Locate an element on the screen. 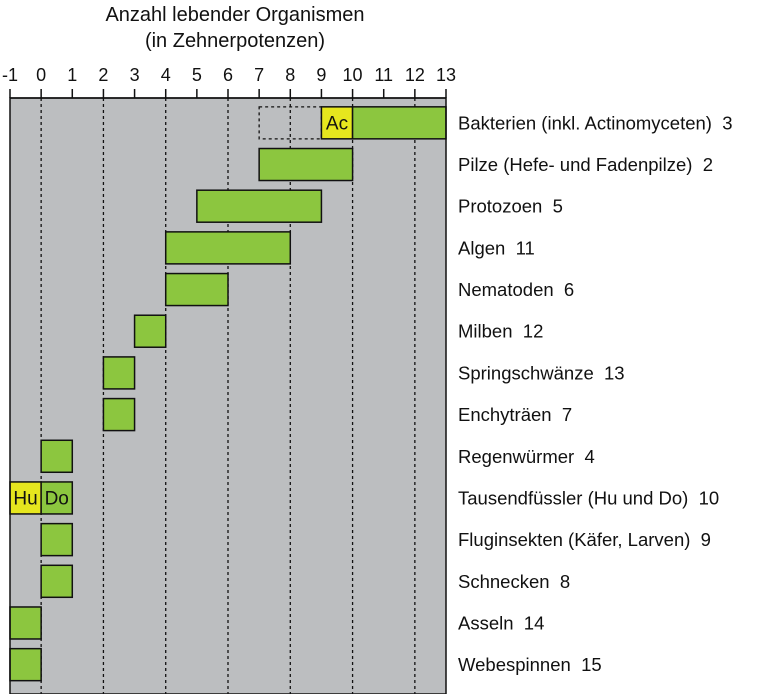 This screenshot has height=694, width=768. category-label: Fluginsekten (Käfer, Larven) 9 is located at coordinates (584, 539).